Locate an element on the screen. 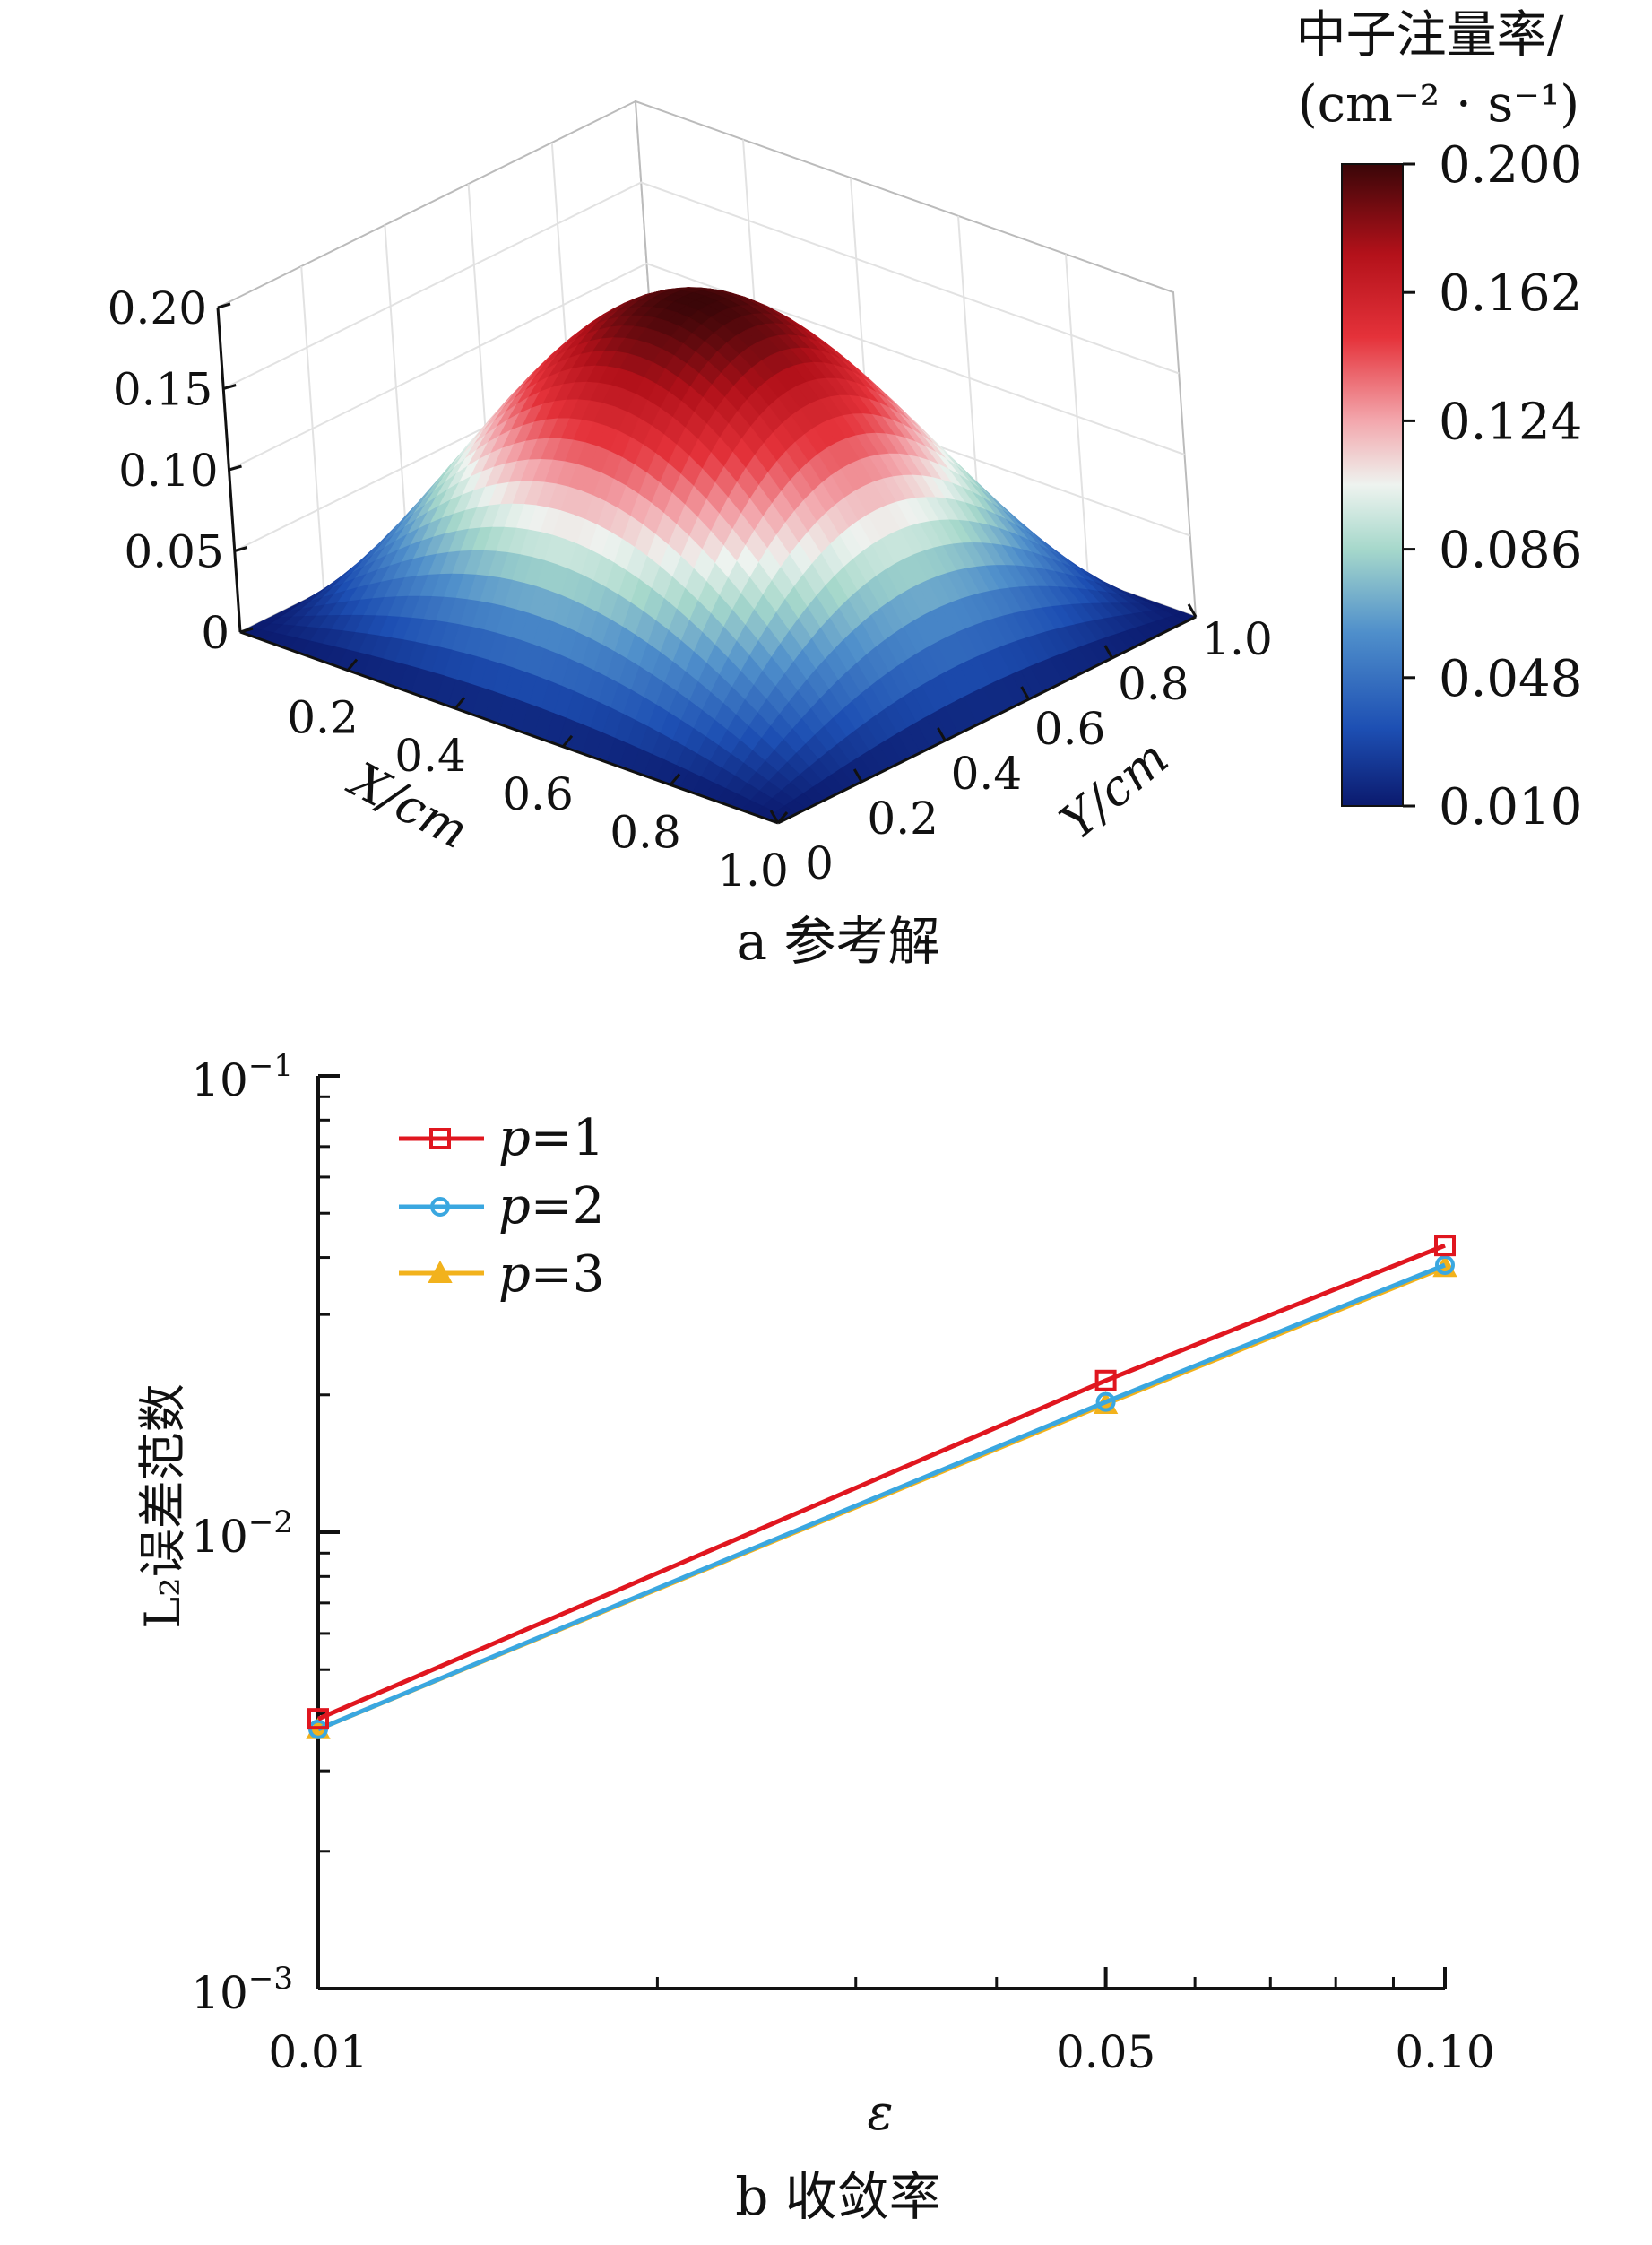 This screenshot has width=1652, height=2245. legend-marker-p2 is located at coordinates (440, 1207).